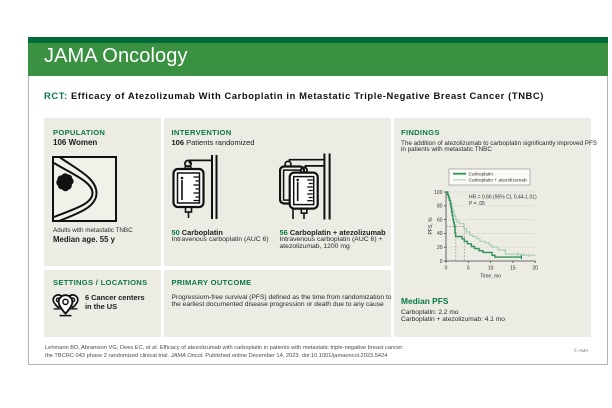  I want to click on svg-text: 80, so click(440, 207).